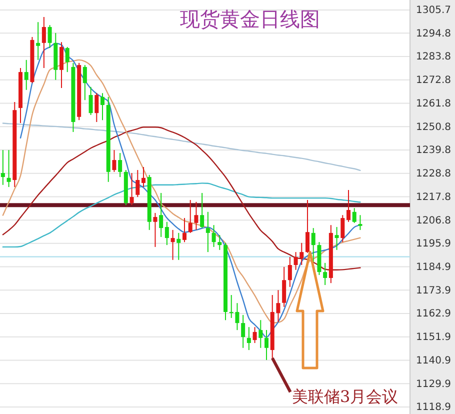 The width and height of the screenshot is (455, 414). Describe the element at coordinates (433, 220) in the screenshot. I see `y-tick-label: 1206.8` at that location.